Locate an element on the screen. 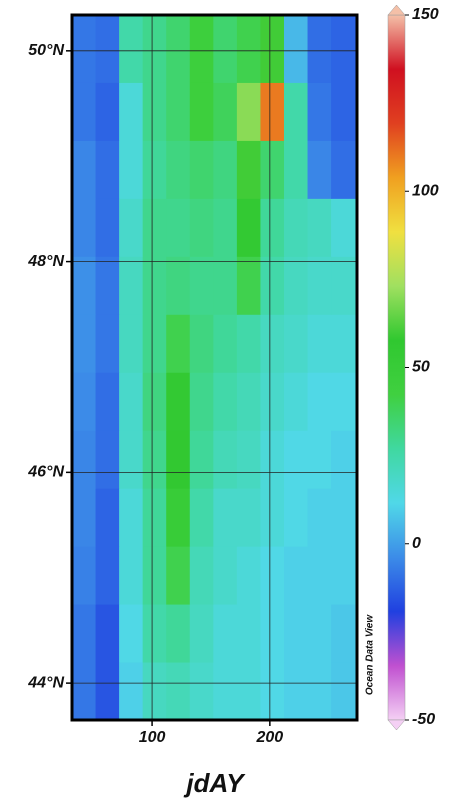 The width and height of the screenshot is (452, 806). watermark: Ocean Data View is located at coordinates (370, 654).